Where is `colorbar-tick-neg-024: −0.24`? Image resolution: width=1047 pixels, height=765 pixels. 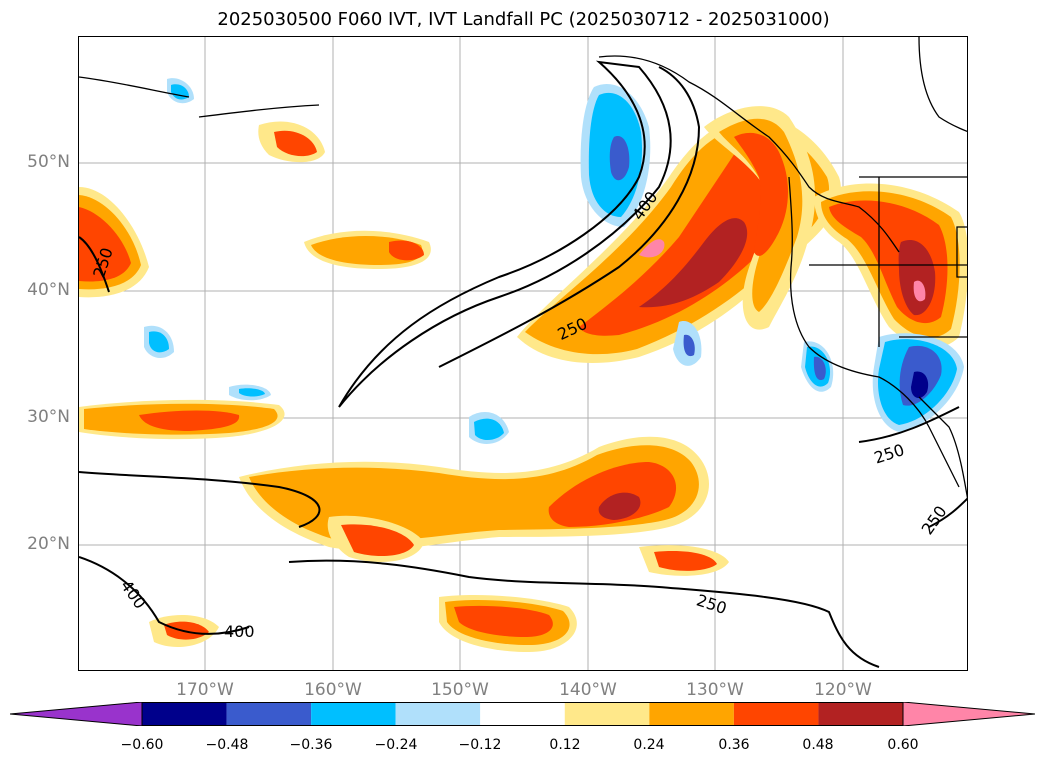 colorbar-tick-neg-024: −0.24 is located at coordinates (396, 745).